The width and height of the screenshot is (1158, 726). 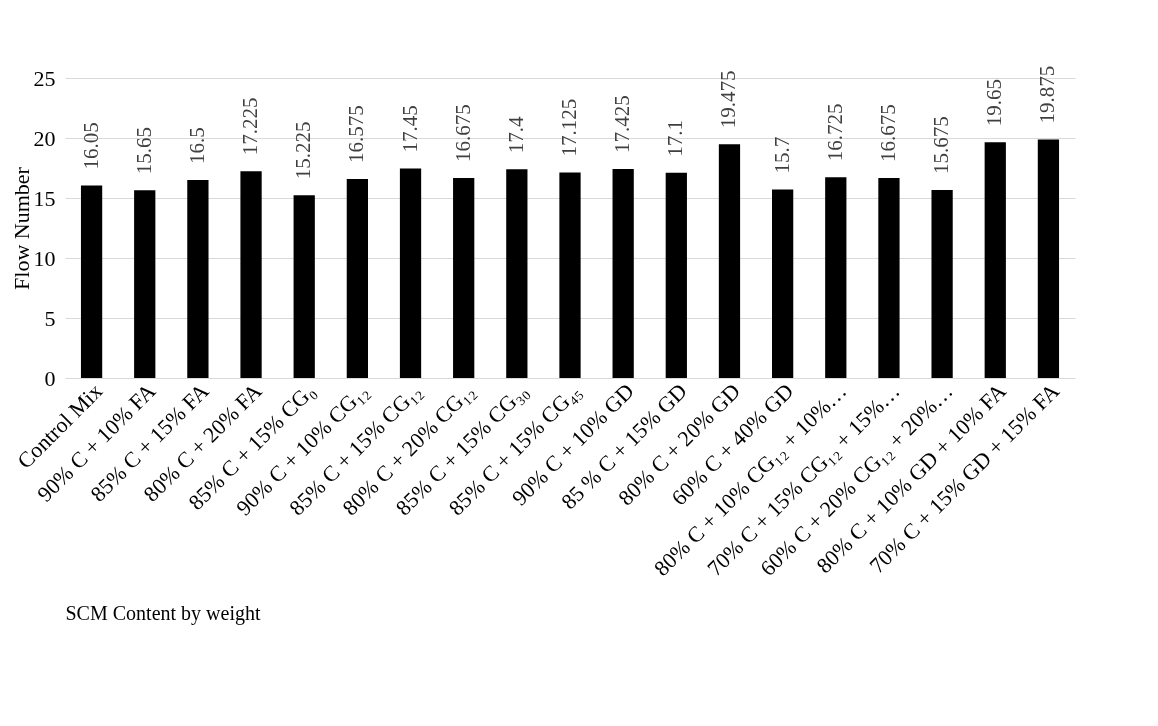 I want to click on y-tick-label: 20, so click(x=44, y=138).